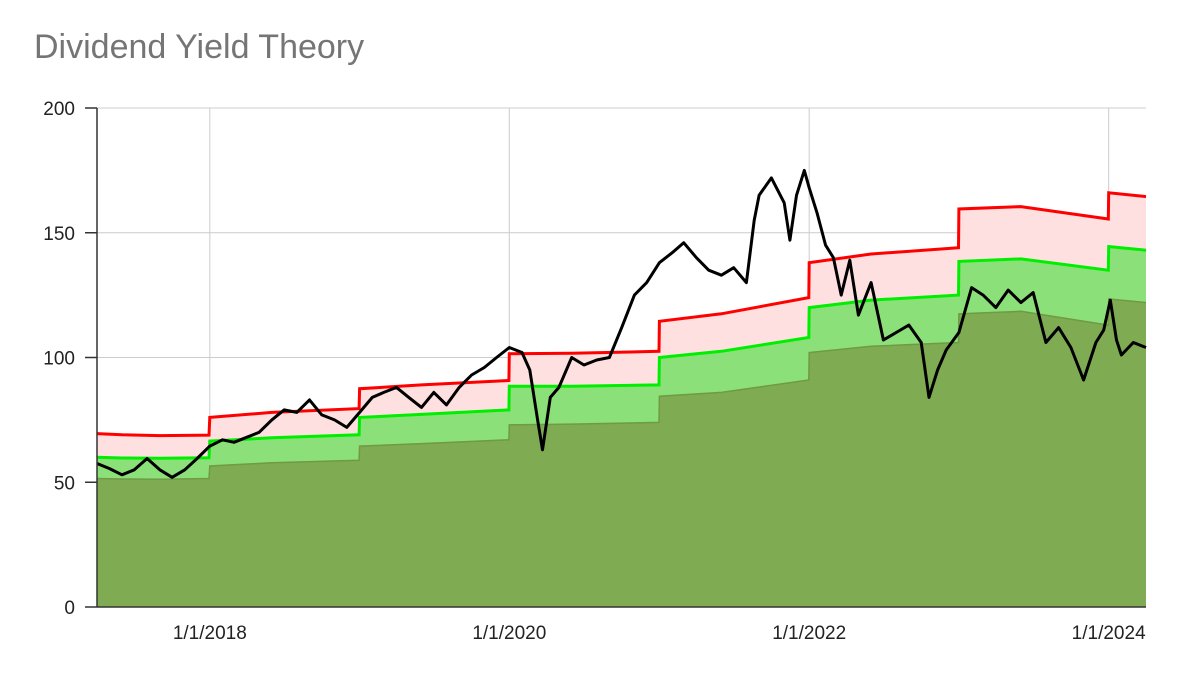  What do you see at coordinates (509, 633) in the screenshot?
I see `x-tick-label: 1/1/2020` at bounding box center [509, 633].